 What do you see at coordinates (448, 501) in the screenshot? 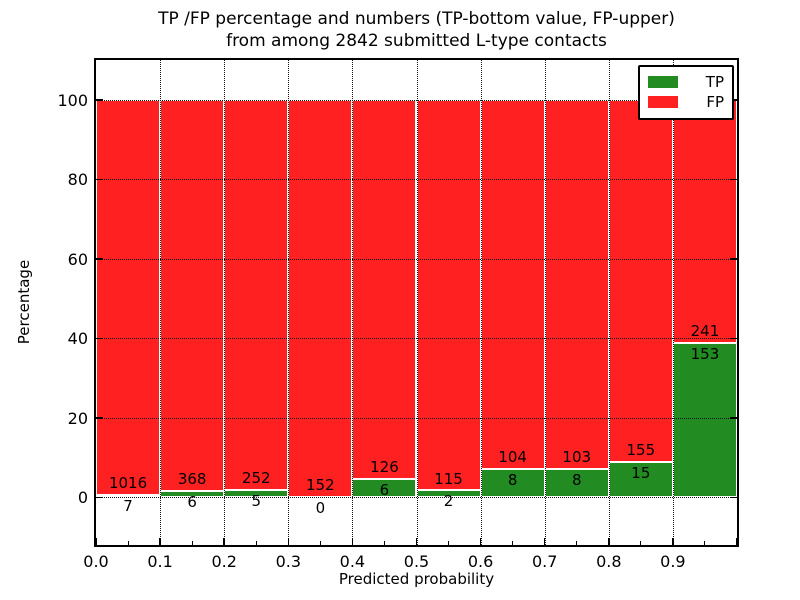
I see `tp-count-label: 2` at bounding box center [448, 501].